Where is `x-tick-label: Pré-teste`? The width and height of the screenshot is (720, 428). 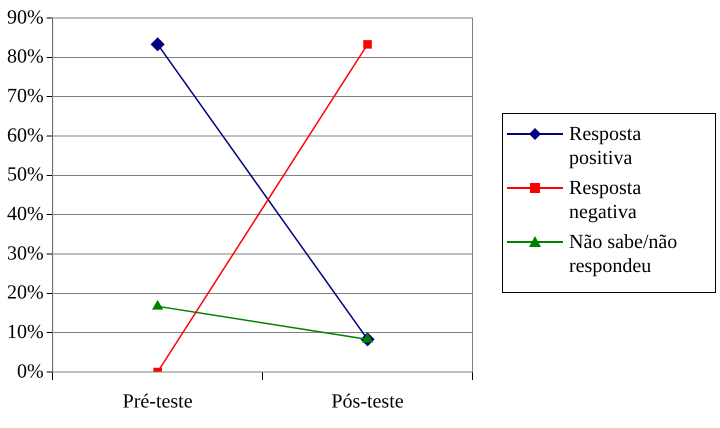 x-tick-label: Pré-teste is located at coordinates (157, 401).